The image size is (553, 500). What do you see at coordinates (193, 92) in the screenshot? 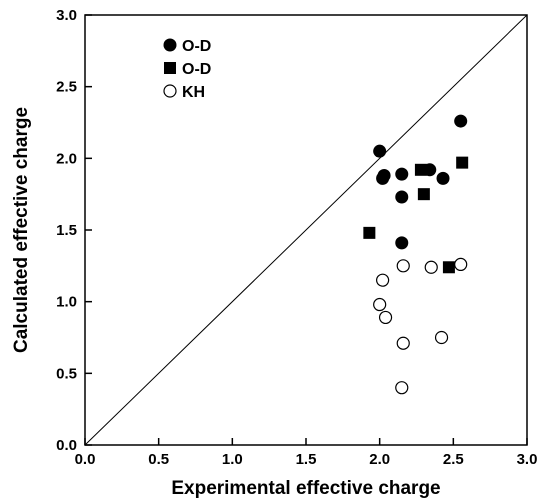
I see `legend-label: KH` at bounding box center [193, 92].